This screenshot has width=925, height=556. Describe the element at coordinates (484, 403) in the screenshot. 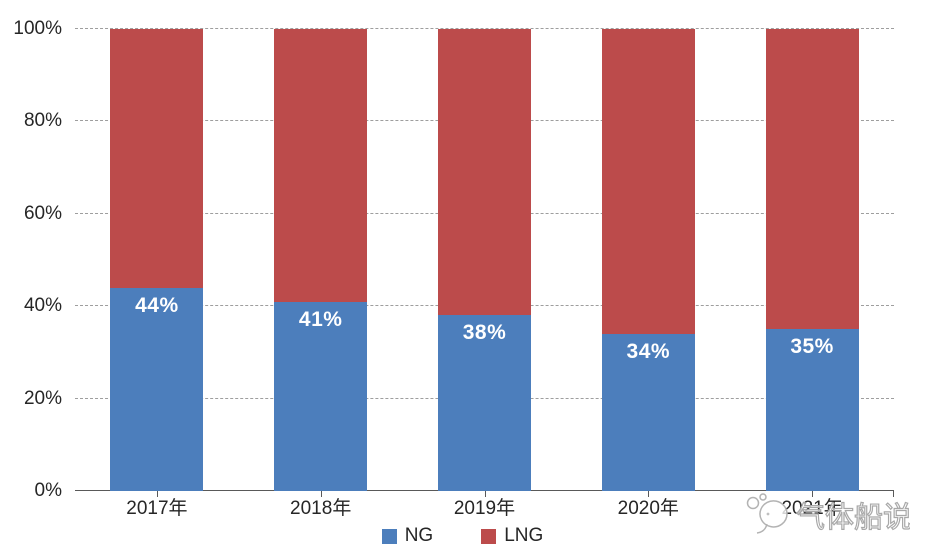

I see `bar-segment-ng-2019年` at that location.